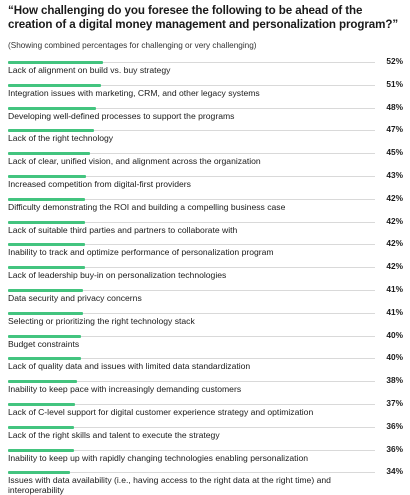 This screenshot has height=495, width=410. I want to click on bar-value-label: 43%, so click(394, 175).